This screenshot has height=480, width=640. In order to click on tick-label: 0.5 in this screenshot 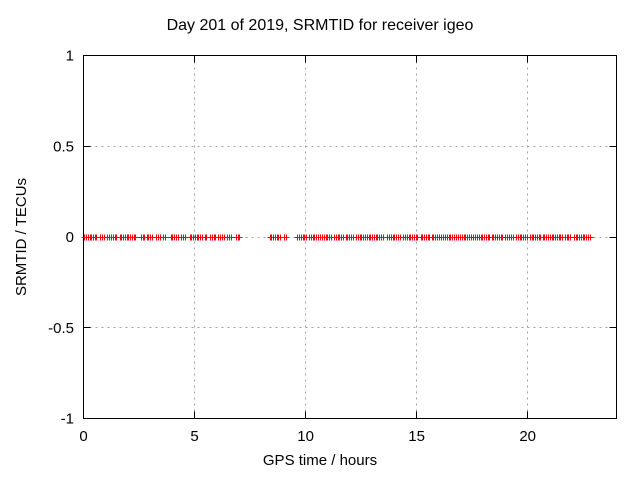, I will do `click(63, 146)`.